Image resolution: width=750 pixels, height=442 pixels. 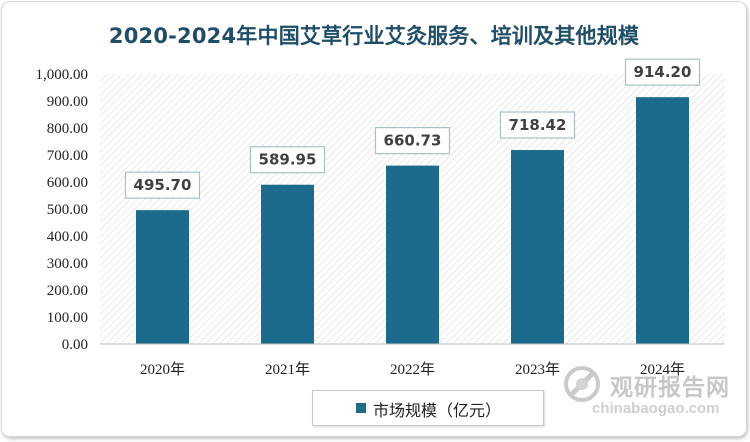 What do you see at coordinates (67, 318) in the screenshot?
I see `y-tick-label: 100.00` at bounding box center [67, 318].